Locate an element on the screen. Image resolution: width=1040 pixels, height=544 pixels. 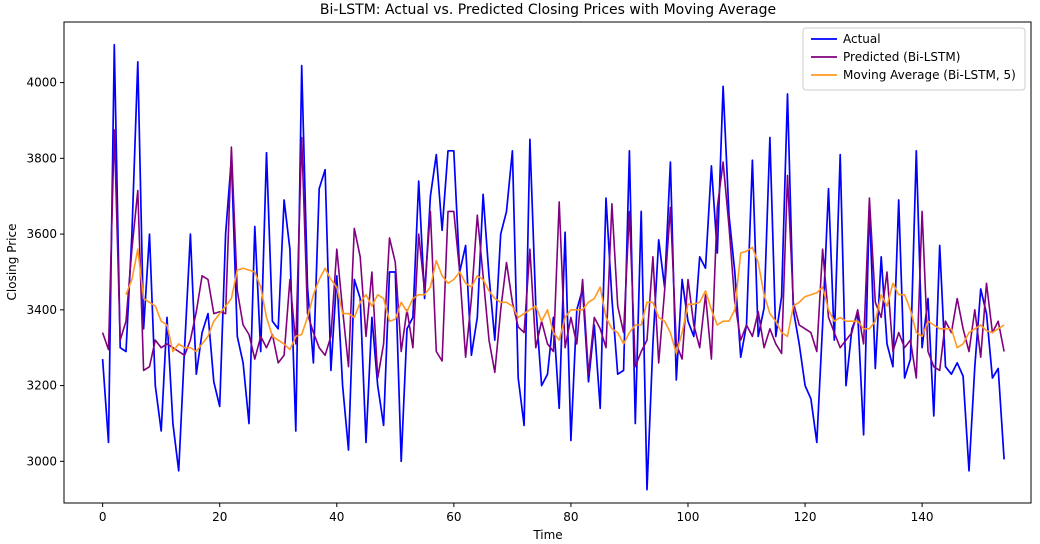
y-tick-label: 3800 is located at coordinates (41, 158).